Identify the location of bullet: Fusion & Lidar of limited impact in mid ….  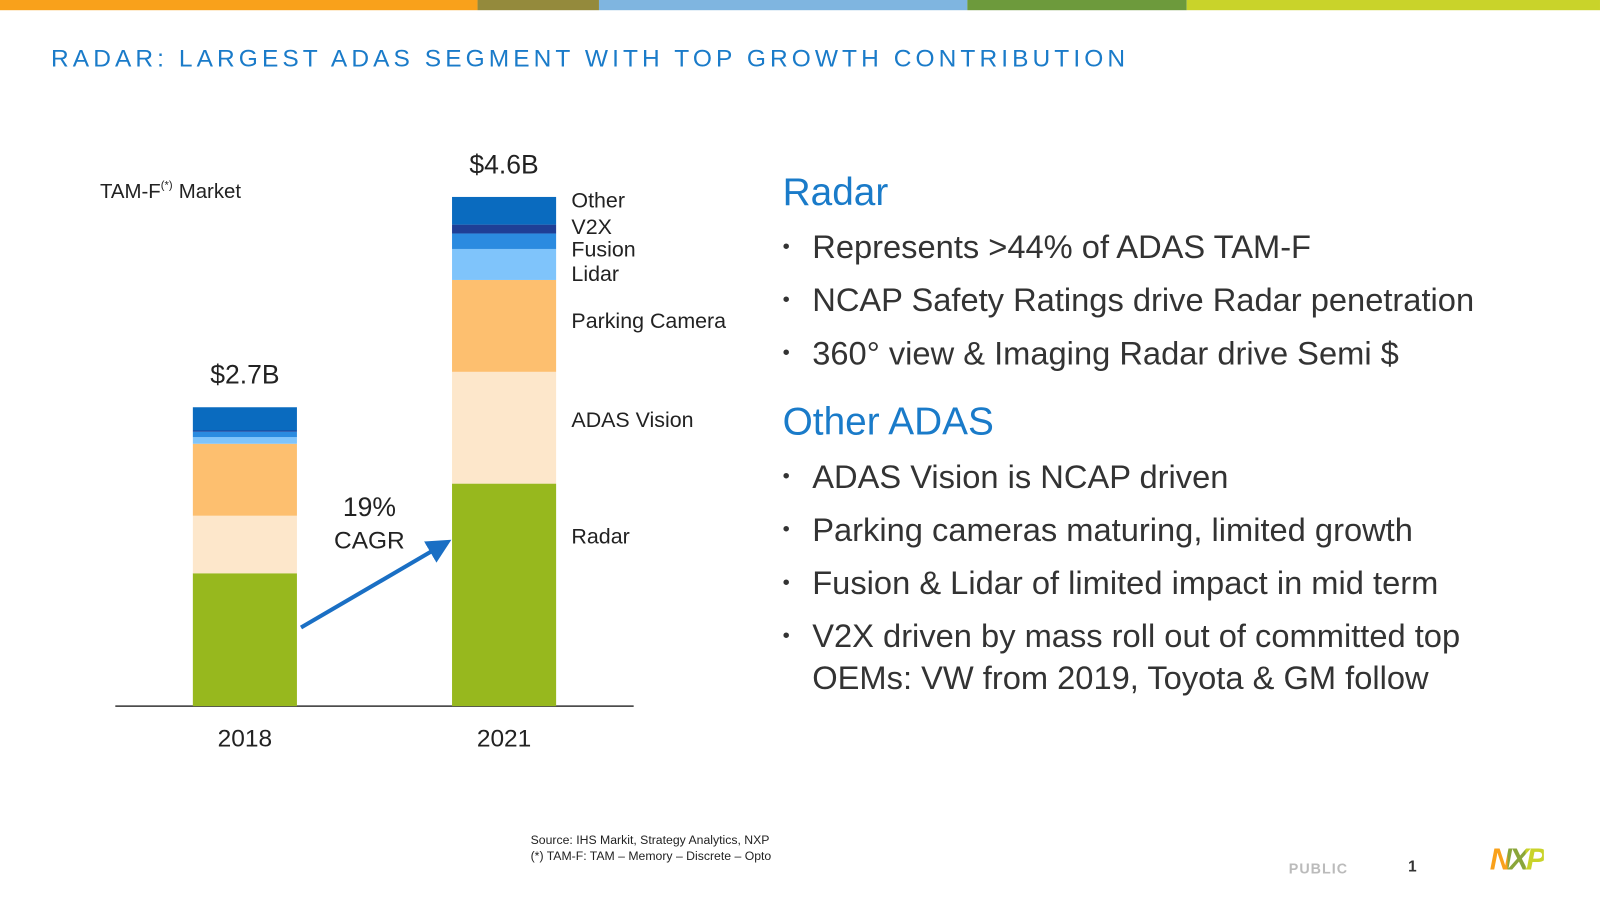
(1155, 583).